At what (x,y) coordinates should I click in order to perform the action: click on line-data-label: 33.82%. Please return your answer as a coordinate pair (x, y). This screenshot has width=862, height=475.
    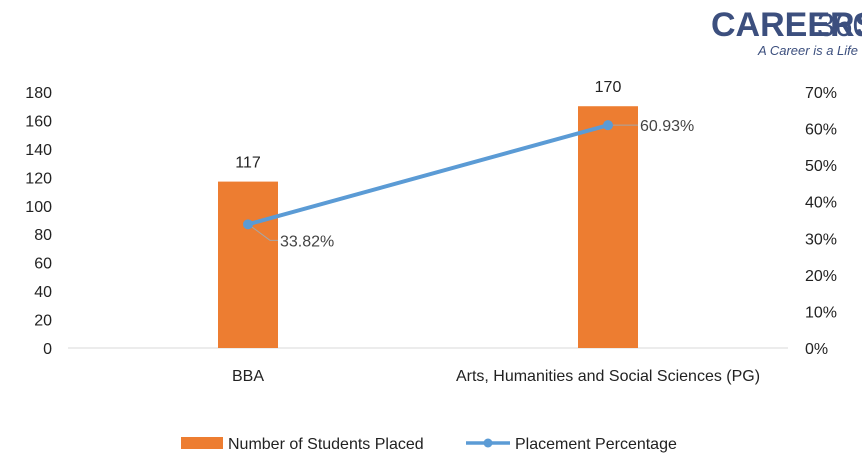
    Looking at the image, I should click on (307, 241).